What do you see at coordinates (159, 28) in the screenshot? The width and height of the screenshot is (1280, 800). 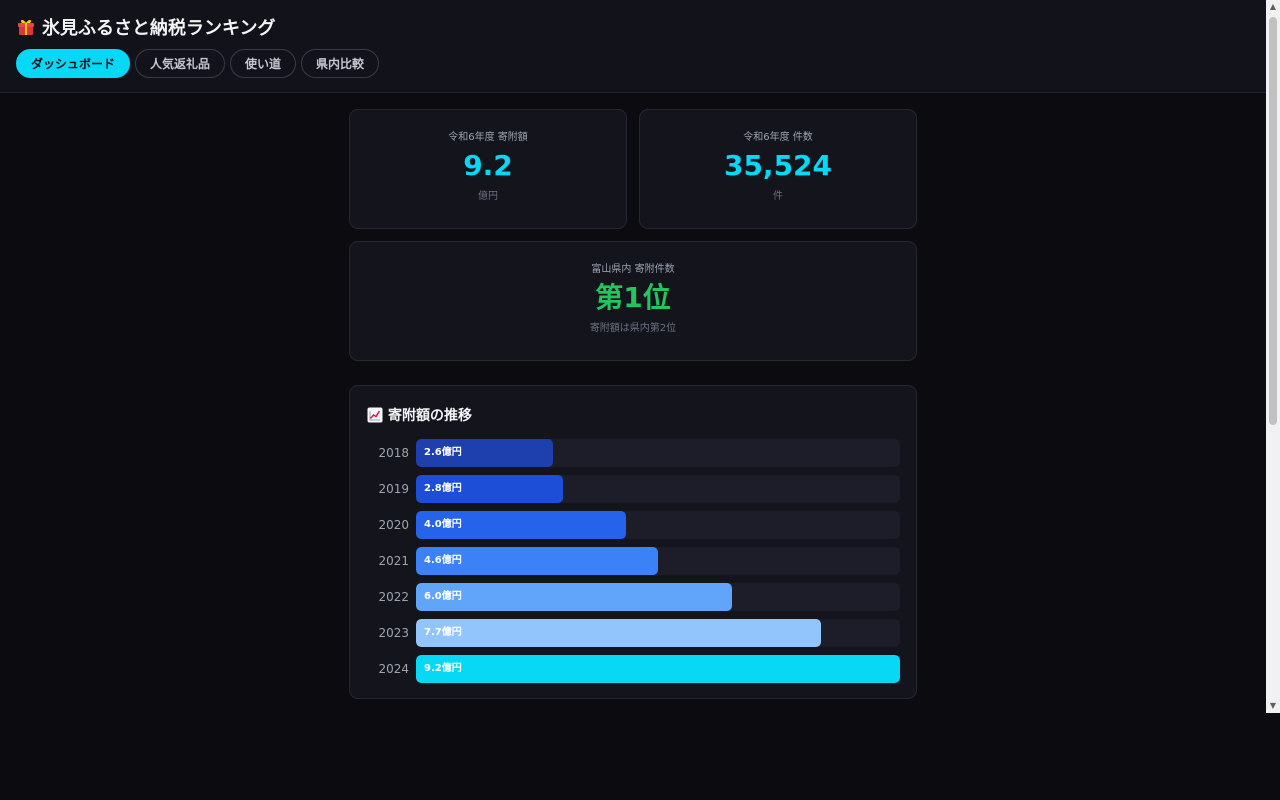 I see `app-title-text: 氷見ふるさと納税ランキング` at bounding box center [159, 28].